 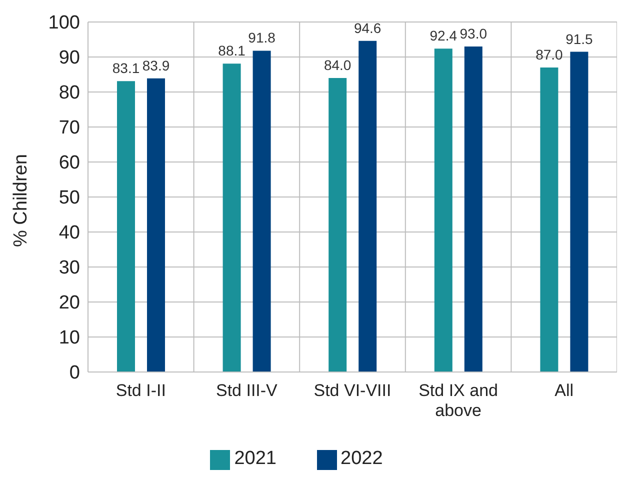 What do you see at coordinates (69, 233) in the screenshot?
I see `y-tick-label: 40` at bounding box center [69, 233].